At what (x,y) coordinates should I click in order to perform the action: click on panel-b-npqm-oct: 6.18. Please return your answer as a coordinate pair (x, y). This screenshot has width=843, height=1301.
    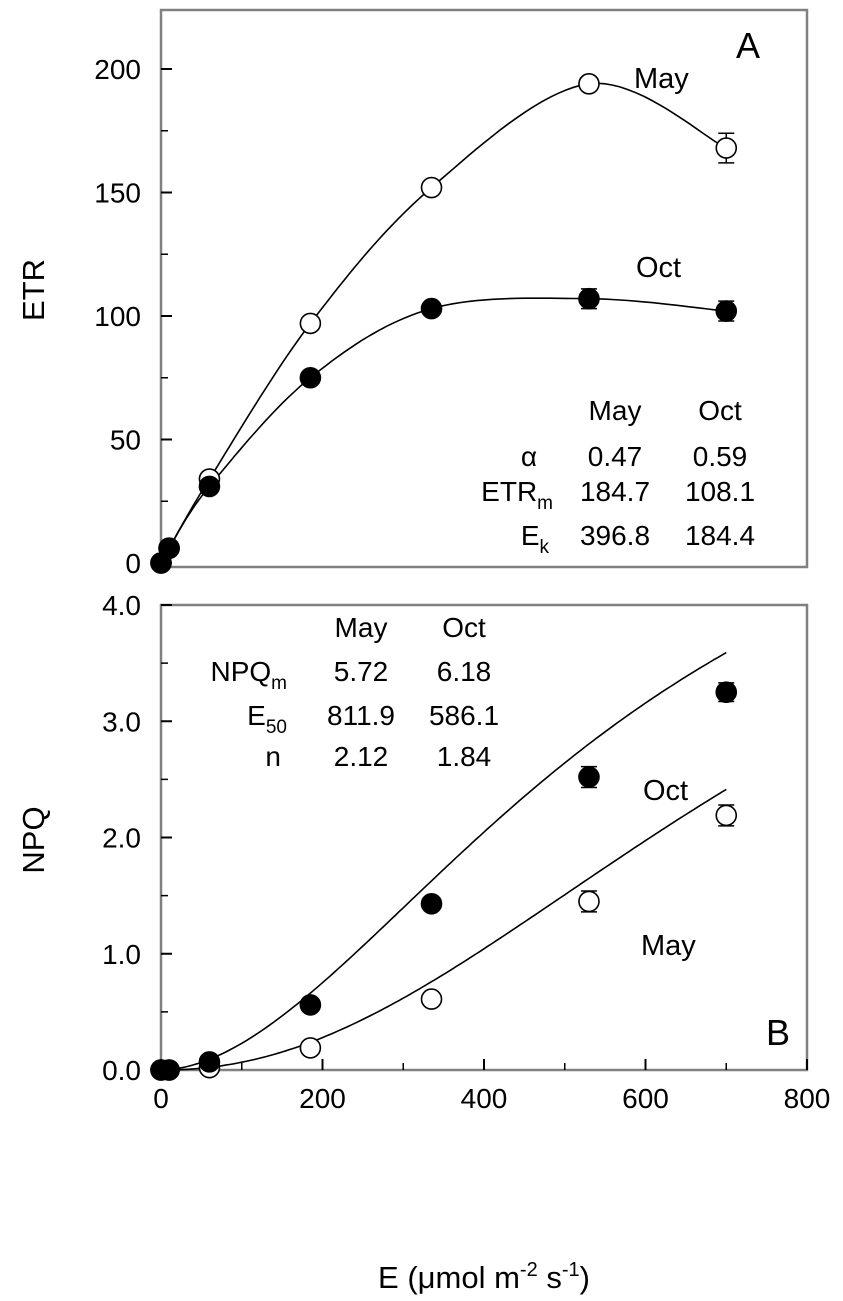
    Looking at the image, I should click on (464, 671).